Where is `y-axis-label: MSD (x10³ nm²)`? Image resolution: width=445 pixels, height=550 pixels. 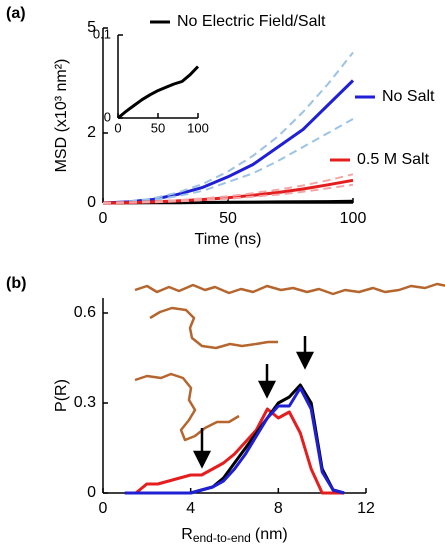
y-axis-label: MSD (x10³ nm²) is located at coordinates (61, 116).